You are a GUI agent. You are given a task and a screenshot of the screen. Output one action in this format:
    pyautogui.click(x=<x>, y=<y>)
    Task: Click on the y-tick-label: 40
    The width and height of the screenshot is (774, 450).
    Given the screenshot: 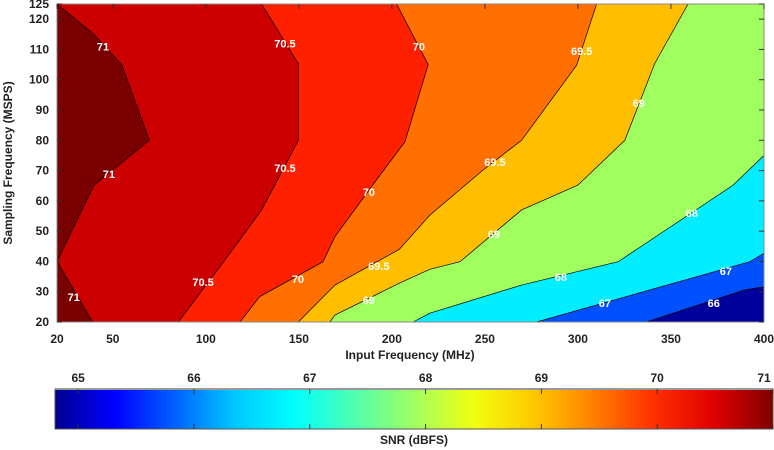 What is the action you would take?
    pyautogui.click(x=43, y=261)
    